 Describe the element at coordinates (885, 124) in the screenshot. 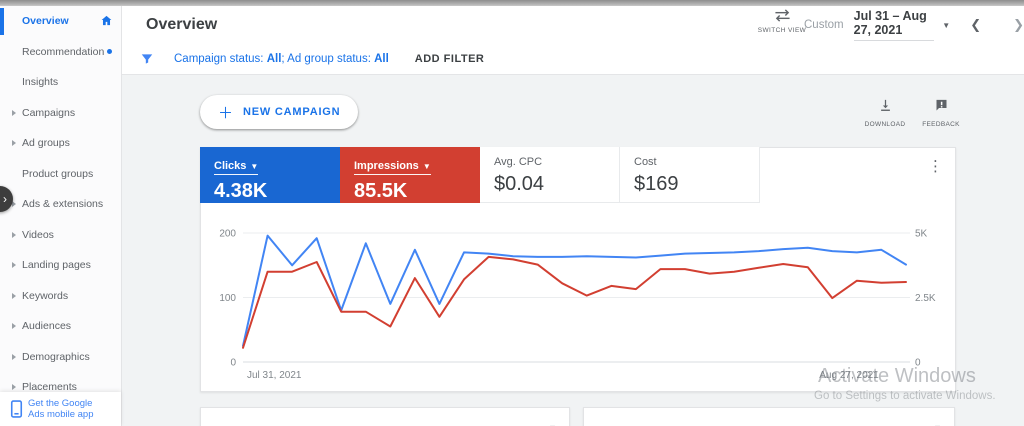

I see `download-label: DOWNLOAD` at that location.